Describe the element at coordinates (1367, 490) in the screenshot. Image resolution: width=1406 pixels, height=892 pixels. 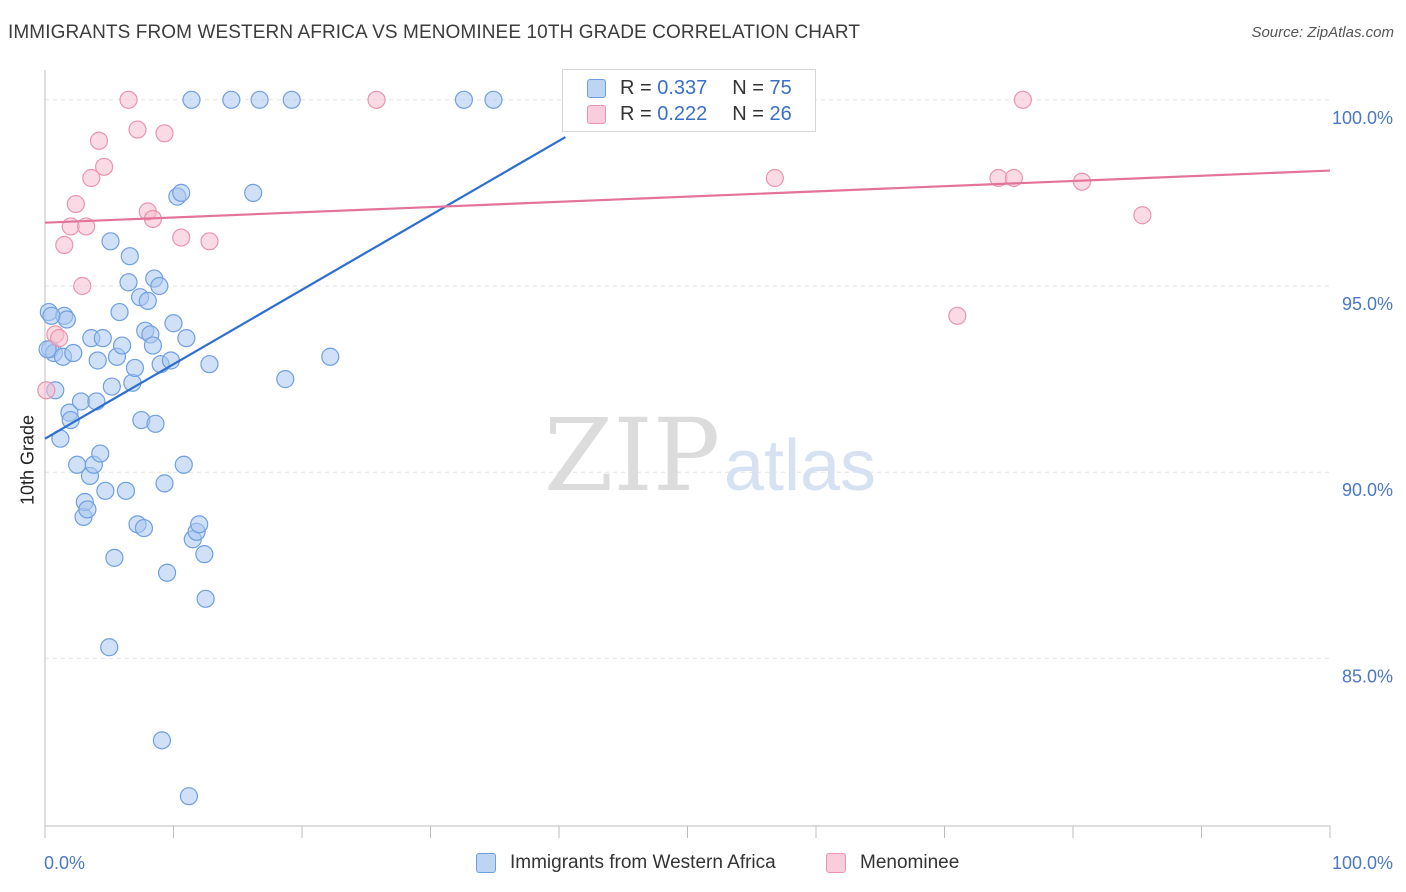
I see `y-tick-label: 90.0%` at that location.